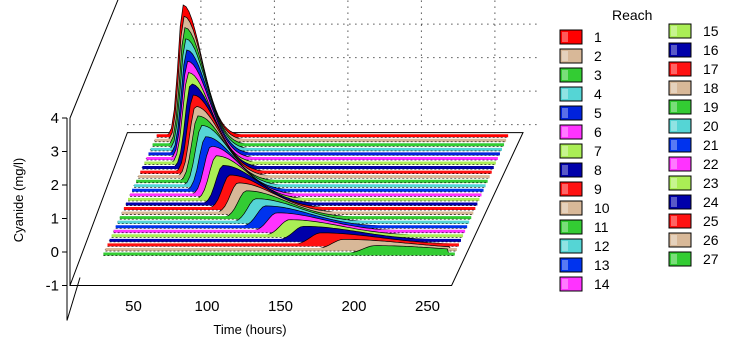 The image size is (733, 344). Describe the element at coordinates (693, 50) in the screenshot. I see `legend-item-16: 16` at that location.